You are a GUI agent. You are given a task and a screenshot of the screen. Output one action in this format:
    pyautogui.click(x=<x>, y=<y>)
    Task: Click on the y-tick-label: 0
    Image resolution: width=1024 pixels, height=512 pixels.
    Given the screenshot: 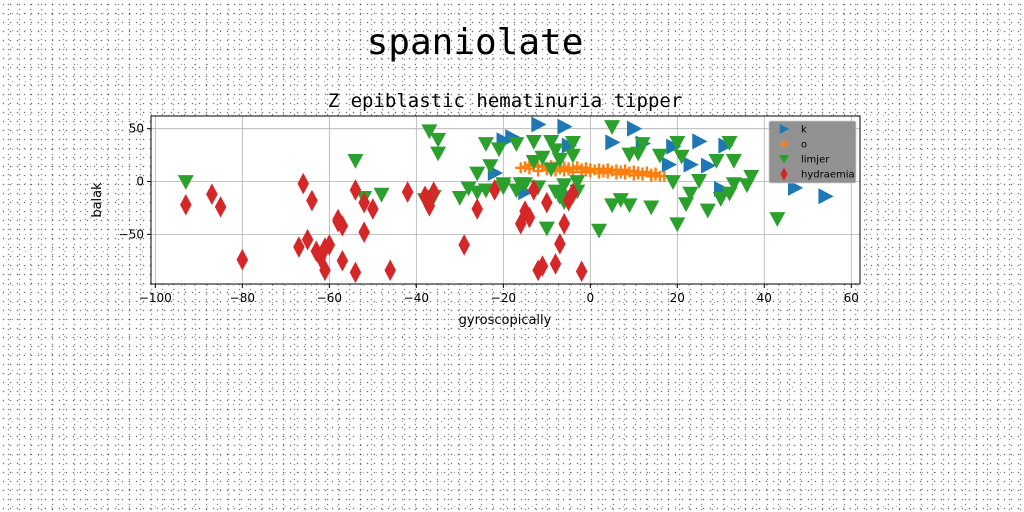 What is the action you would take?
    pyautogui.click(x=140, y=182)
    